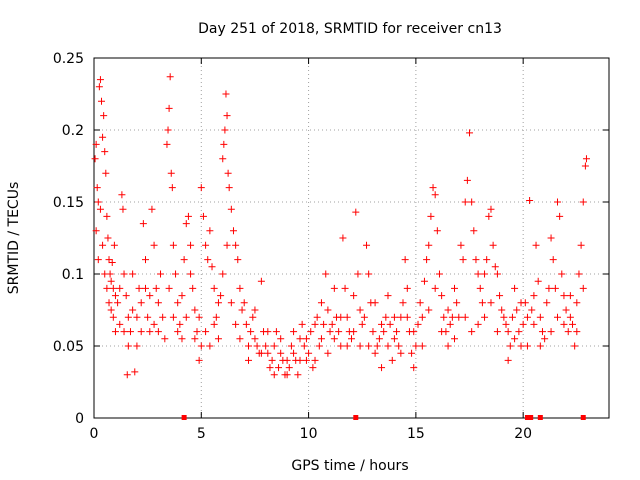 Image resolution: width=640 pixels, height=480 pixels. What do you see at coordinates (68, 347) in the screenshot?
I see `y-tick-label: 0.05` at bounding box center [68, 347].